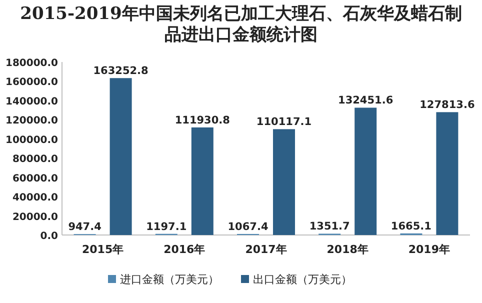 This screenshot has width=482, height=303. What do you see at coordinates (329, 226) in the screenshot?
I see `data-label: 1351.7` at bounding box center [329, 226].